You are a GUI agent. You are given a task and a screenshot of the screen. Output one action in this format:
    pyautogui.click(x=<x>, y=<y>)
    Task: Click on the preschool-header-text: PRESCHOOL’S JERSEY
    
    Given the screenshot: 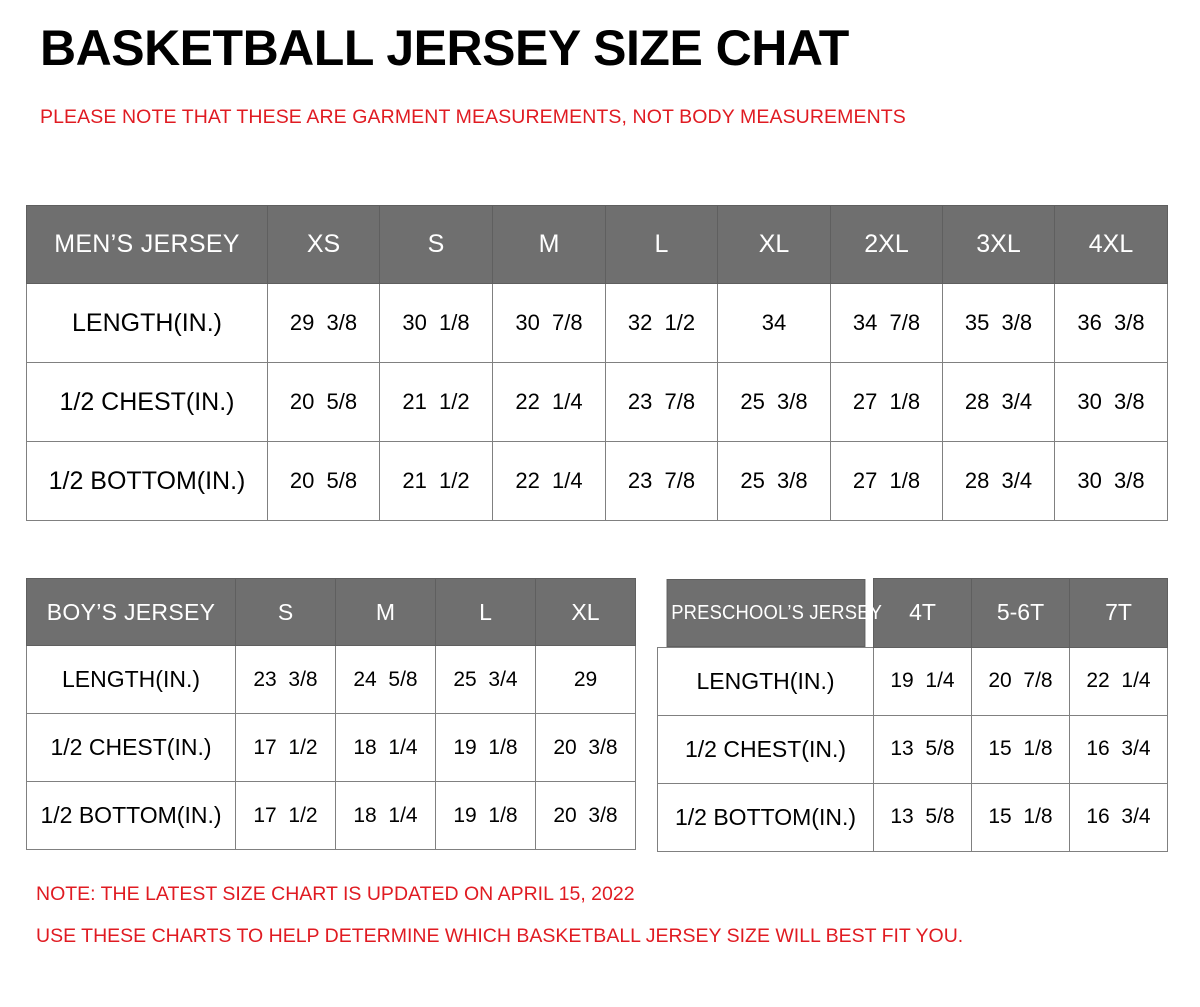 What is the action you would take?
    pyautogui.click(x=776, y=612)
    